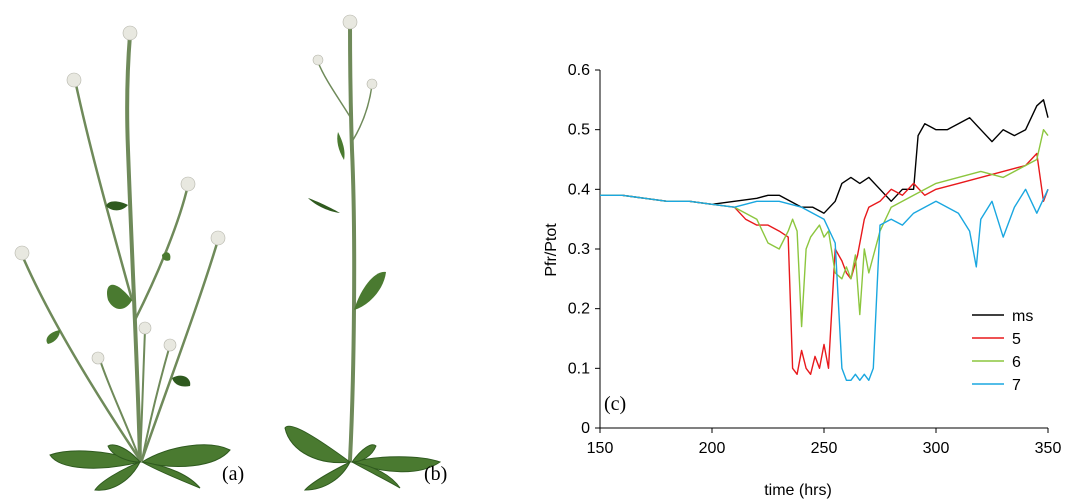 Image resolution: width=1067 pixels, height=500 pixels. What do you see at coordinates (1022, 316) in the screenshot?
I see `legend-label-ms: ms` at bounding box center [1022, 316].